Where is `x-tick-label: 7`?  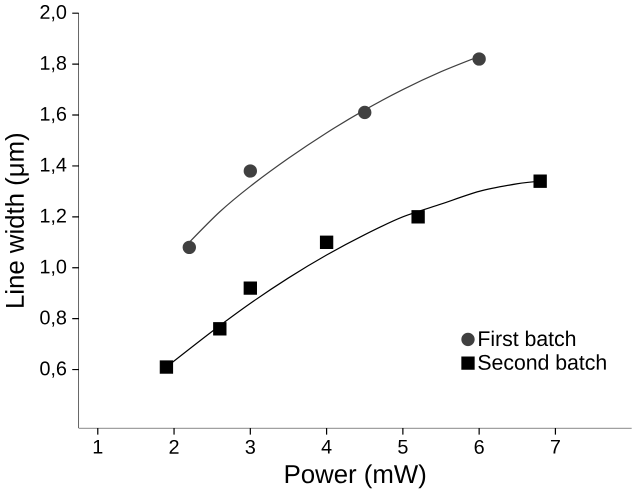
x-tick-label: 7 is located at coordinates (555, 447).